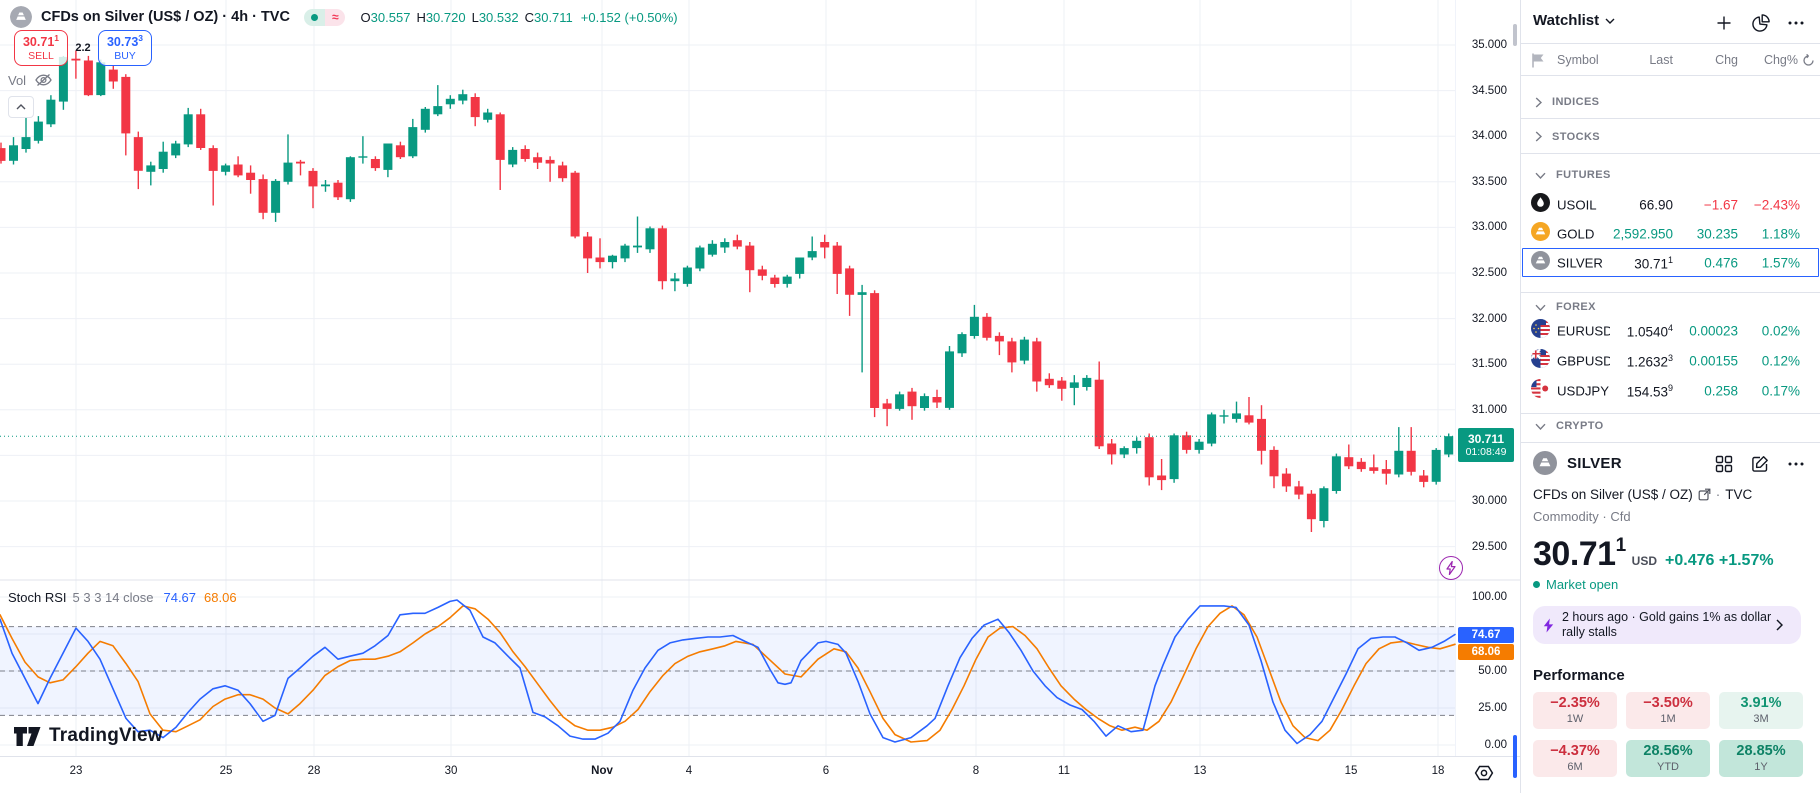 This screenshot has height=793, width=1820. What do you see at coordinates (1576, 233) in the screenshot?
I see `symbol-name: GOLD` at bounding box center [1576, 233].